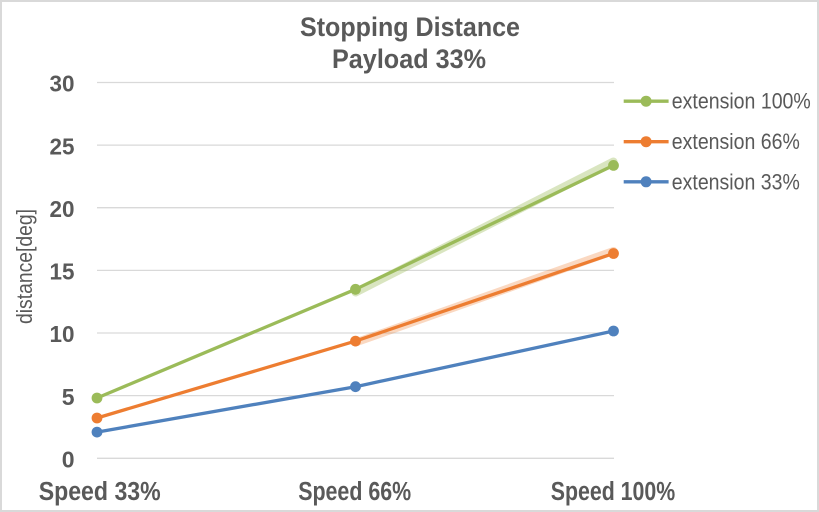 Image resolution: width=819 pixels, height=512 pixels. Describe the element at coordinates (613, 492) in the screenshot. I see `svg-text: Speed 100%` at that location.